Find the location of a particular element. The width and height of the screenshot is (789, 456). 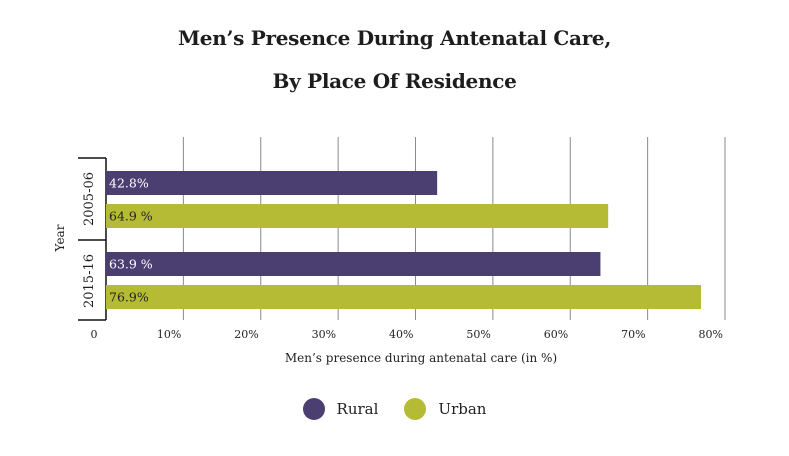

x-tick-label-10: 10% is located at coordinates (169, 334).